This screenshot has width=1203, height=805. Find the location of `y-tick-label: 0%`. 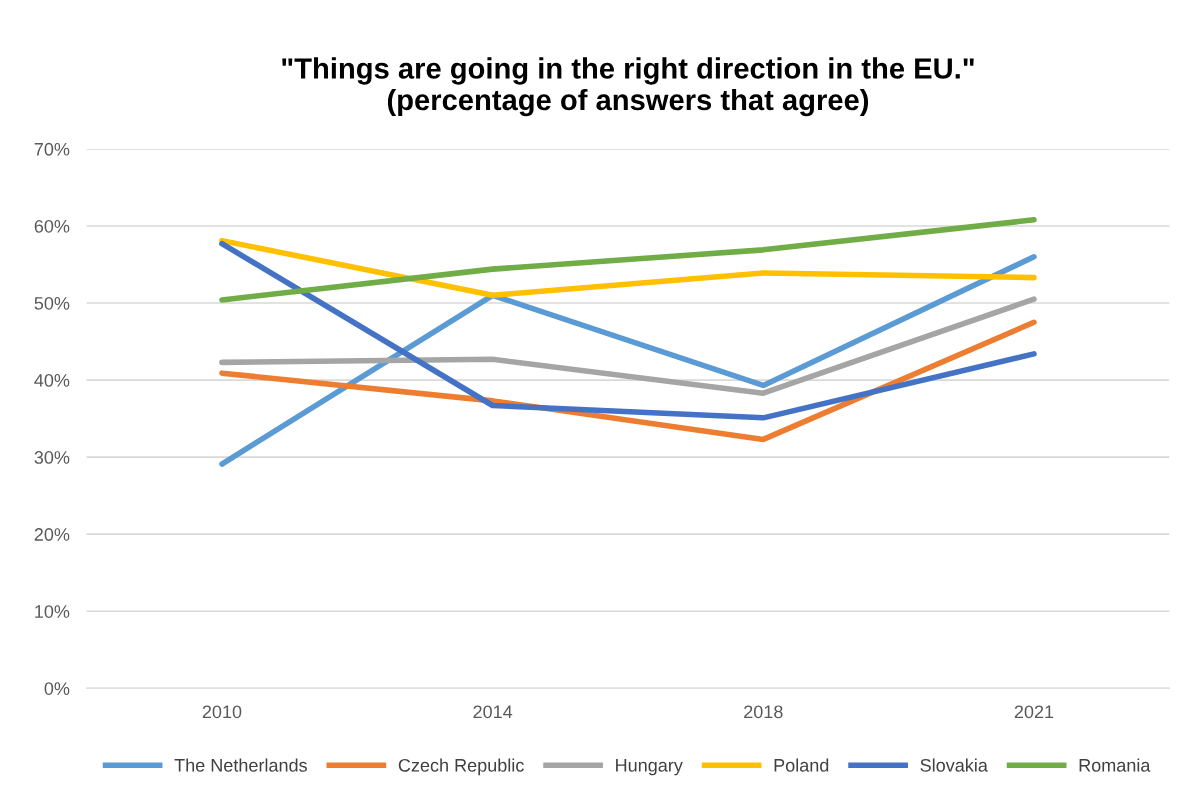

y-tick-label: 0% is located at coordinates (57, 688).